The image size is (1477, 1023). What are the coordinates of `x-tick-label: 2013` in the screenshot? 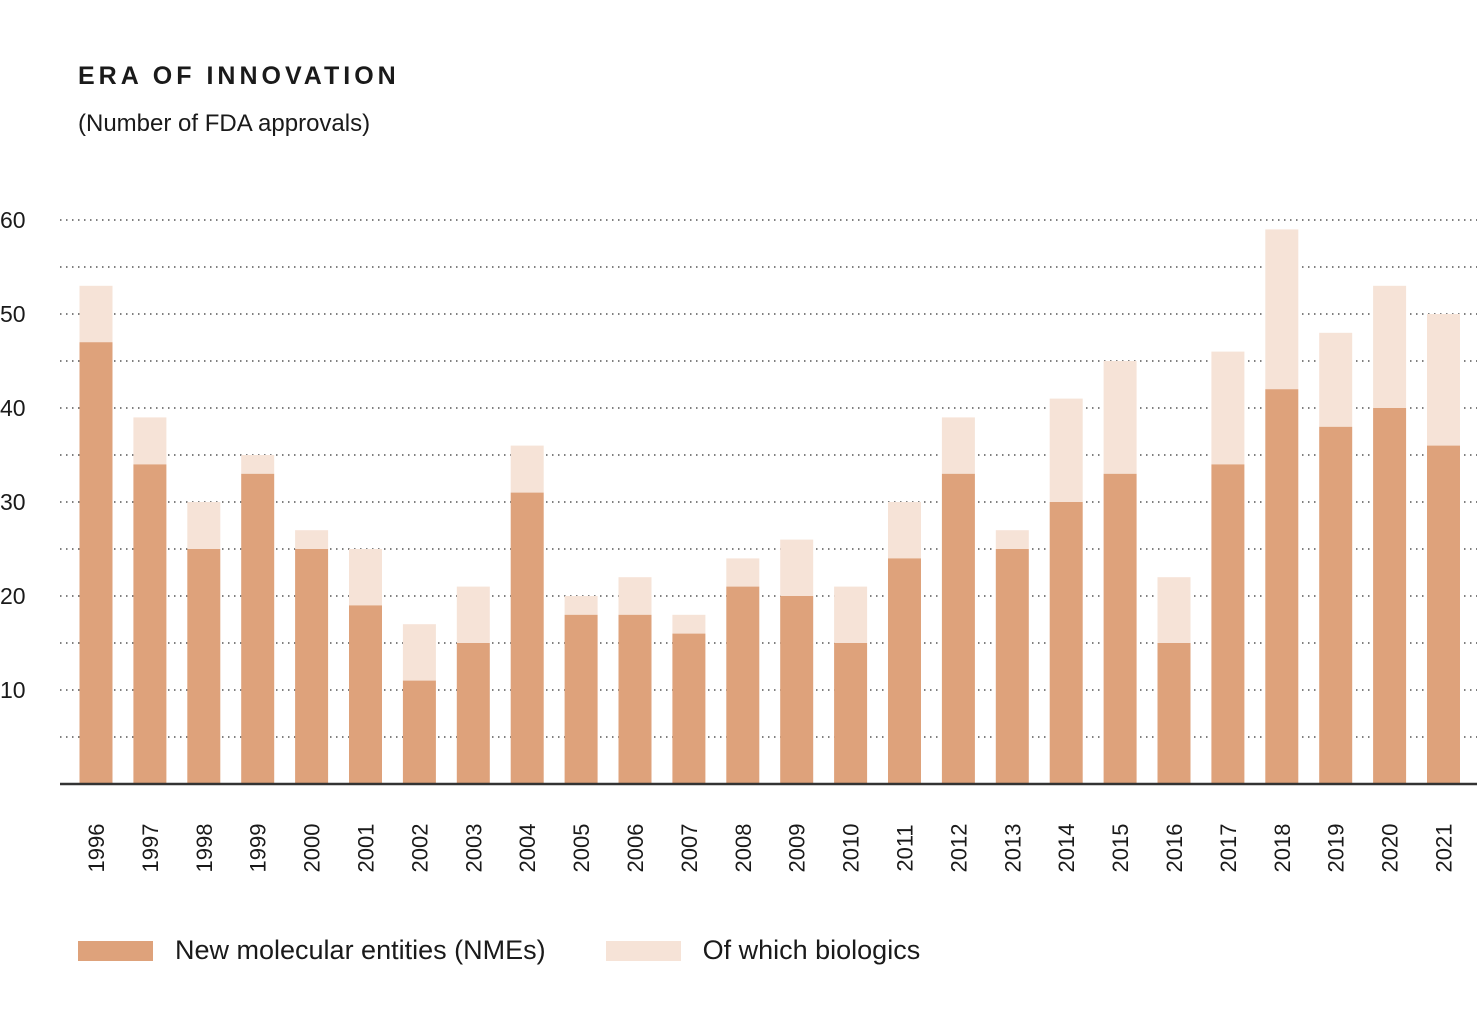 It's located at (1012, 848).